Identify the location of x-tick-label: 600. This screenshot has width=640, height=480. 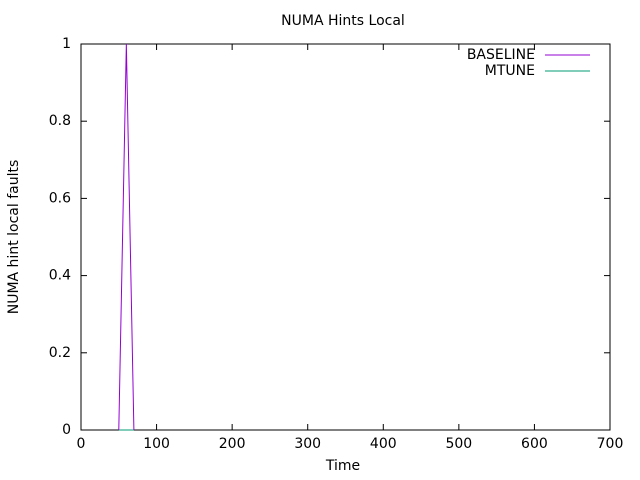
(534, 444).